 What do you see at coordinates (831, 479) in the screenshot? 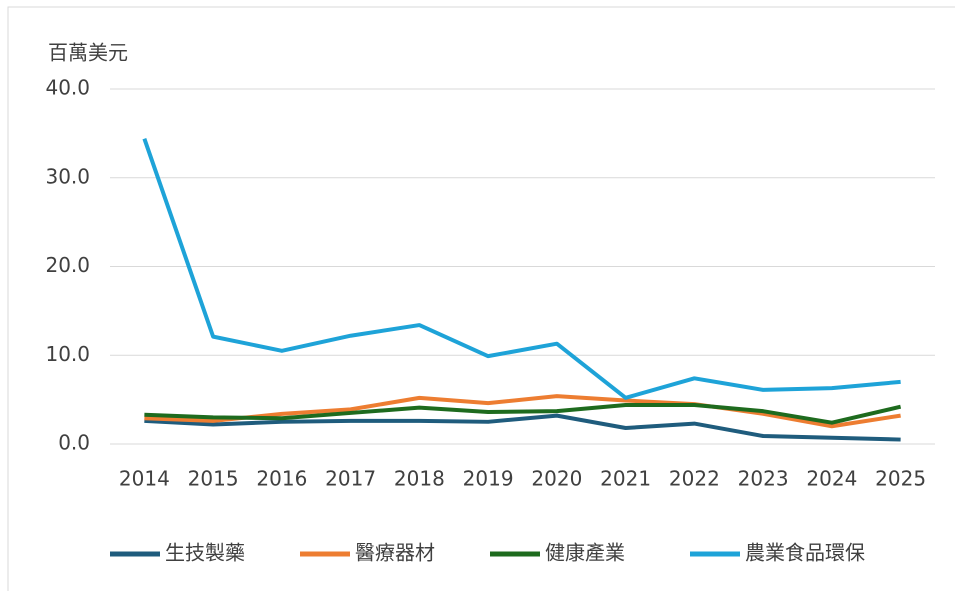
I see `x-tick-label: 2024` at bounding box center [831, 479].